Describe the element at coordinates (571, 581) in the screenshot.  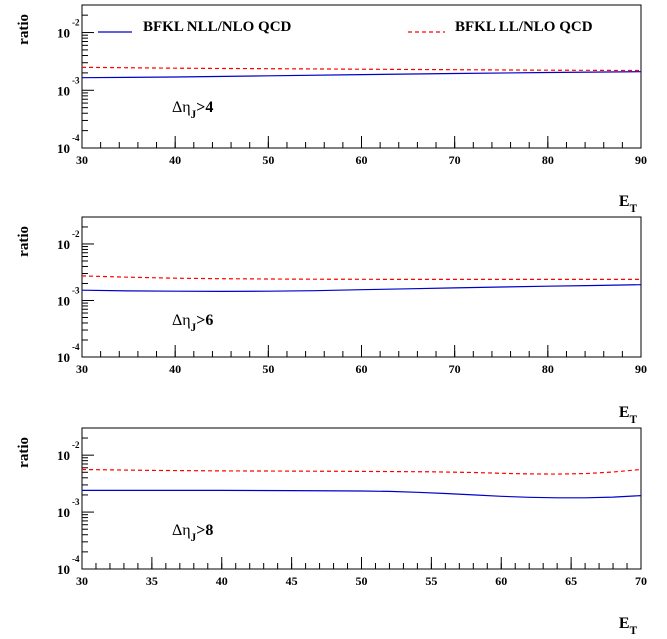
I see `x-tick-label: 65` at that location.